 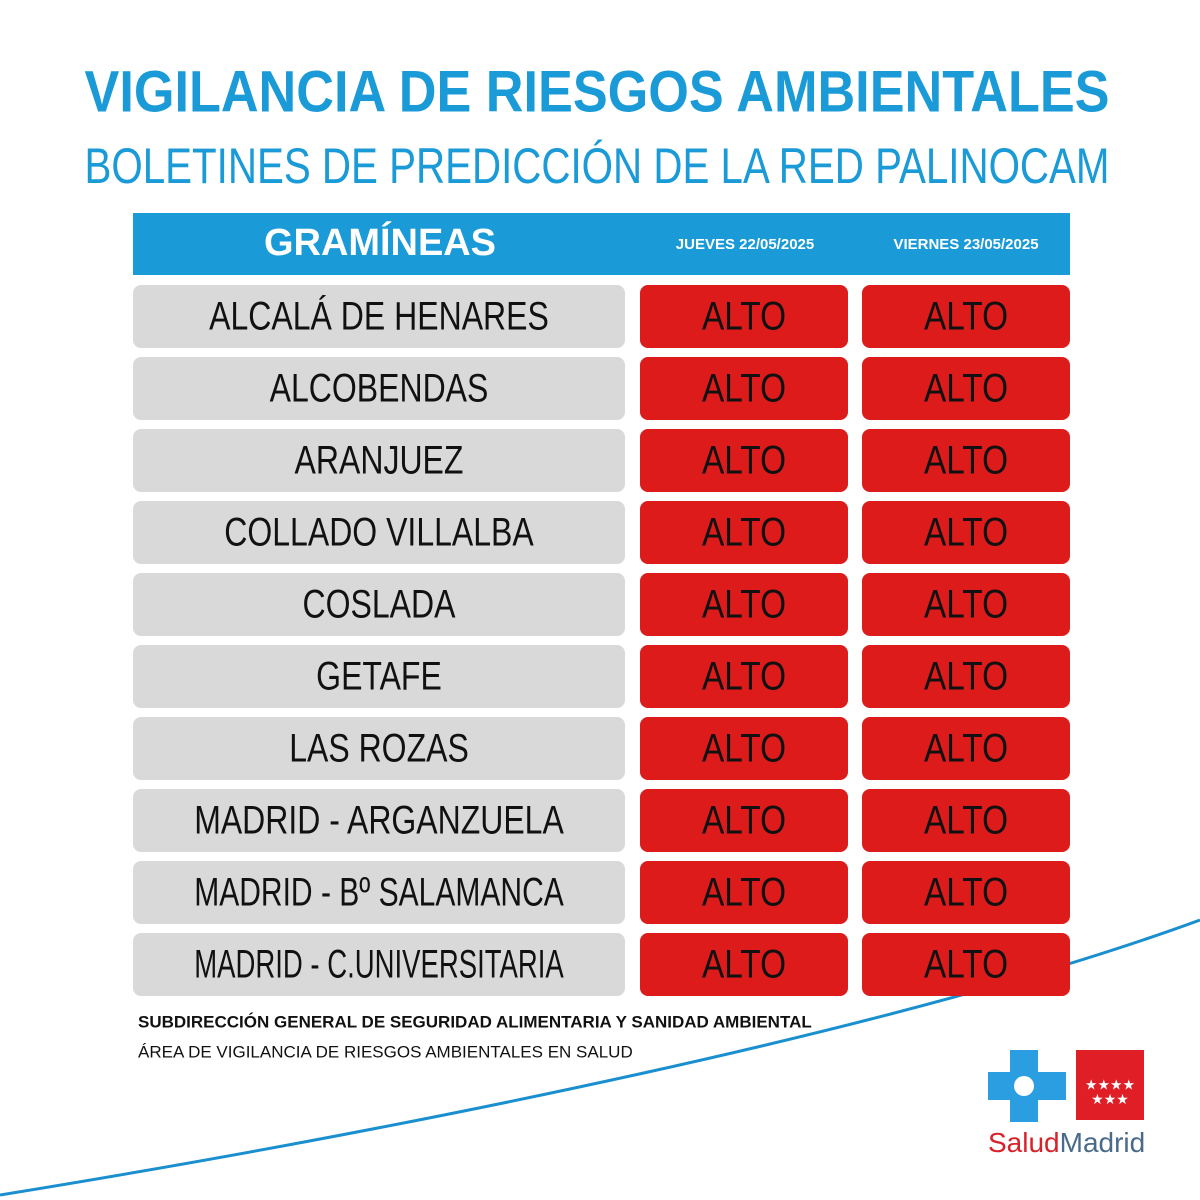 I want to click on station-name: LAS ROZAS, so click(x=379, y=749).